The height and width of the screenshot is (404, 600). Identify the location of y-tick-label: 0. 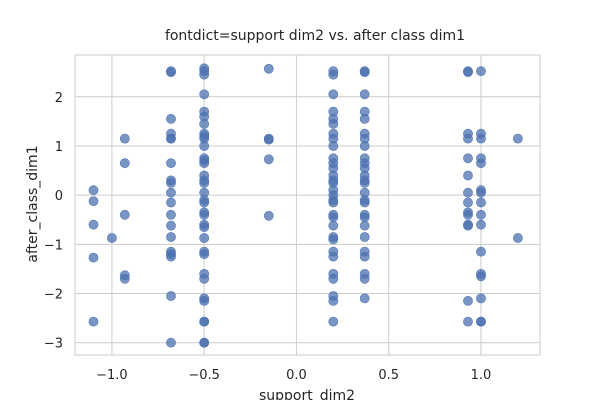
(59, 196).